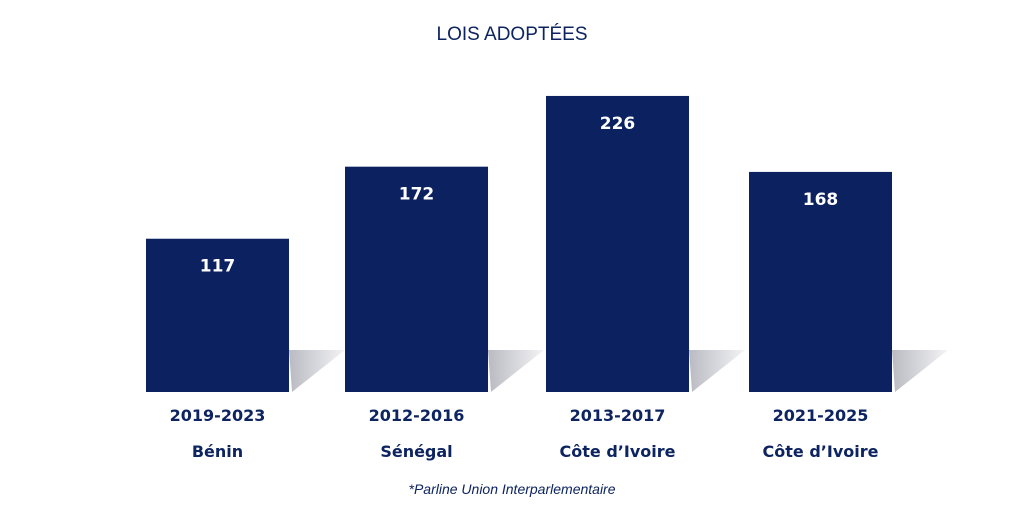 The image size is (1024, 512). Describe the element at coordinates (416, 451) in the screenshot. I see `category-country-label: Sénégal` at that location.